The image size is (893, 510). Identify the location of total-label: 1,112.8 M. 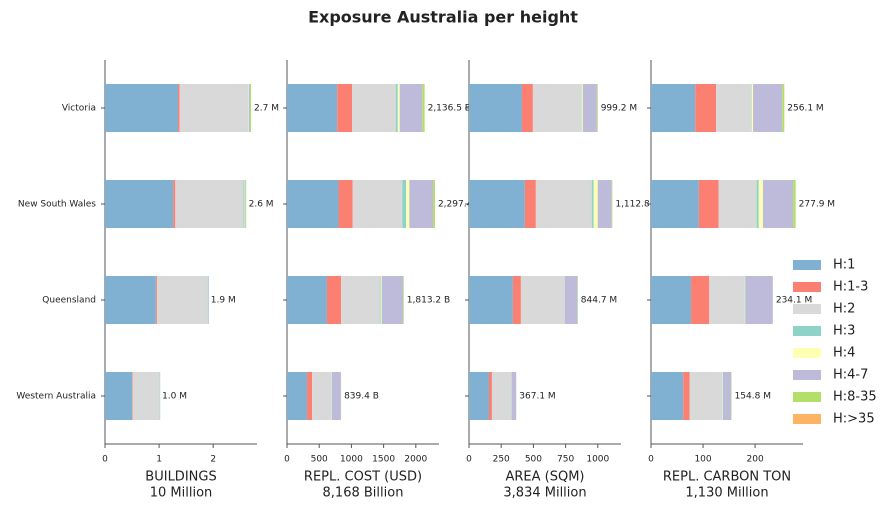
(637, 205).